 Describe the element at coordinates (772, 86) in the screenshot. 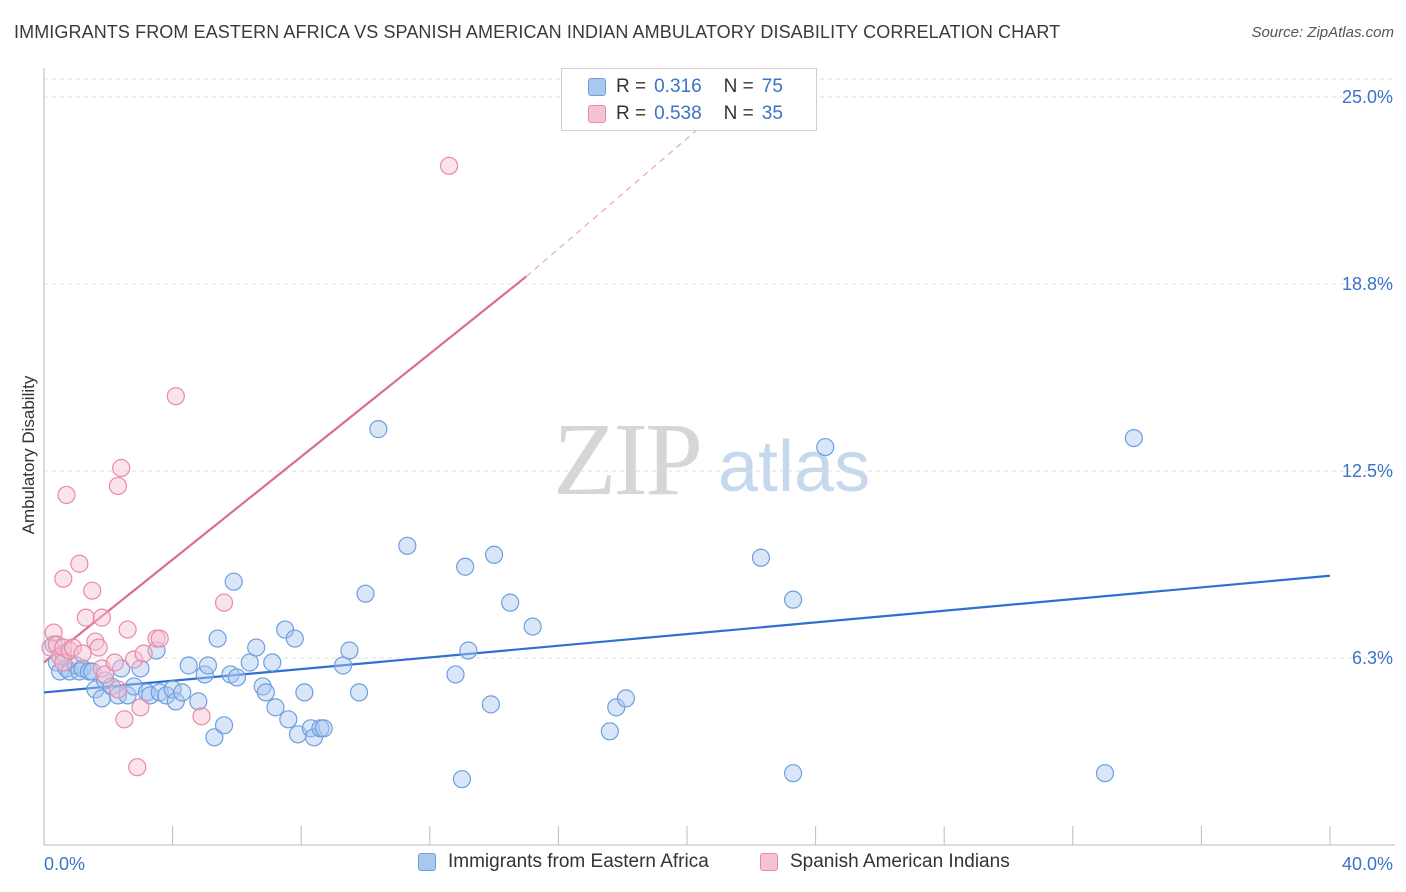

I see `legend-n-value: 75` at that location.